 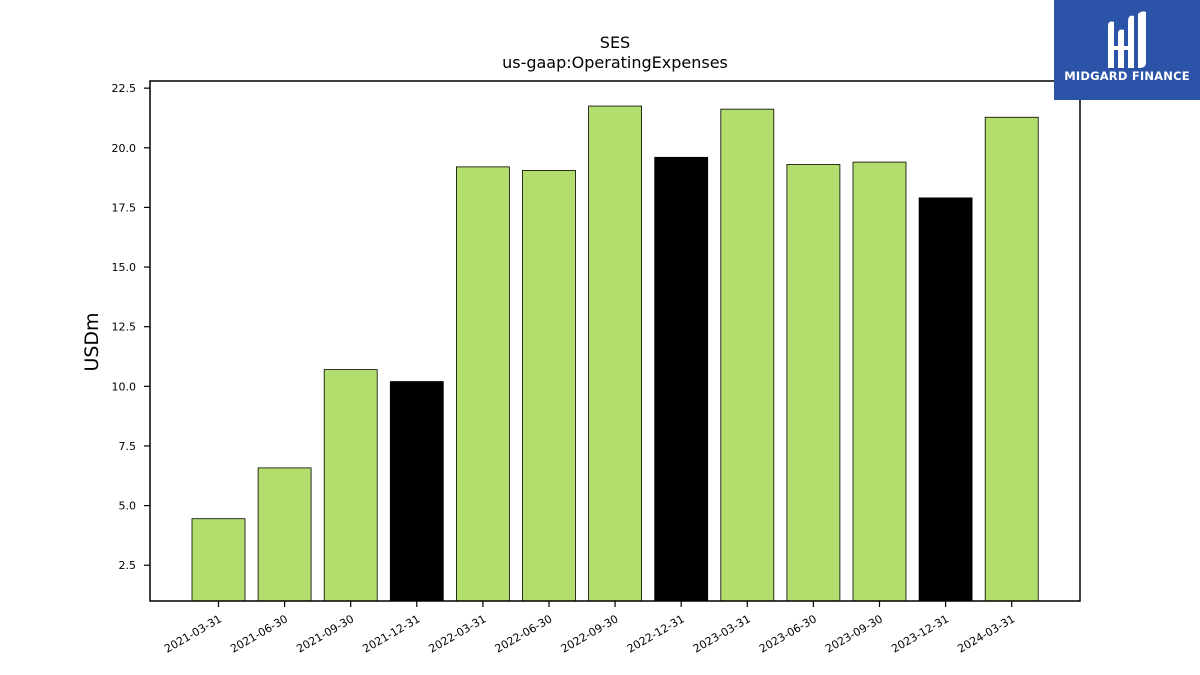 What do you see at coordinates (391, 633) in the screenshot?
I see `x-tick-label: 2021-12-31` at bounding box center [391, 633].